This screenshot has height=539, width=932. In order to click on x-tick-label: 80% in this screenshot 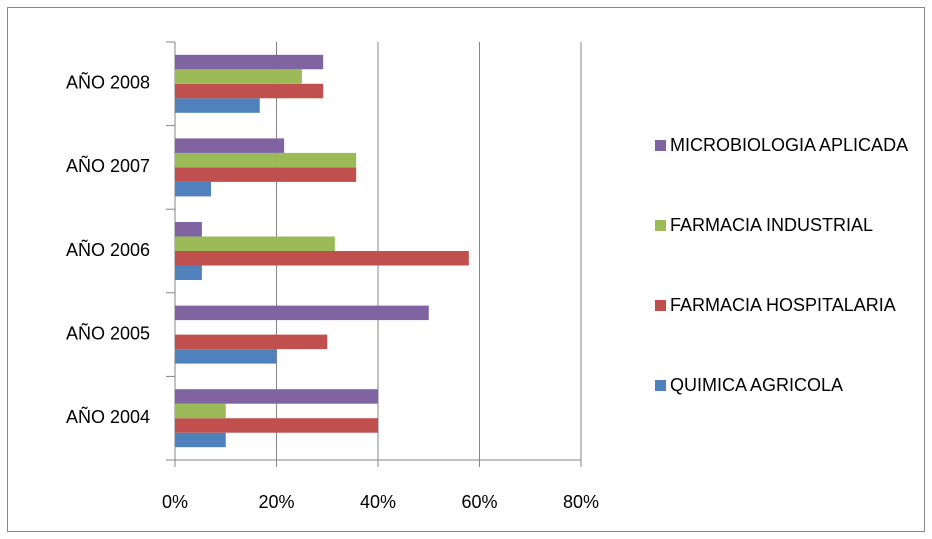, I will do `click(581, 502)`.